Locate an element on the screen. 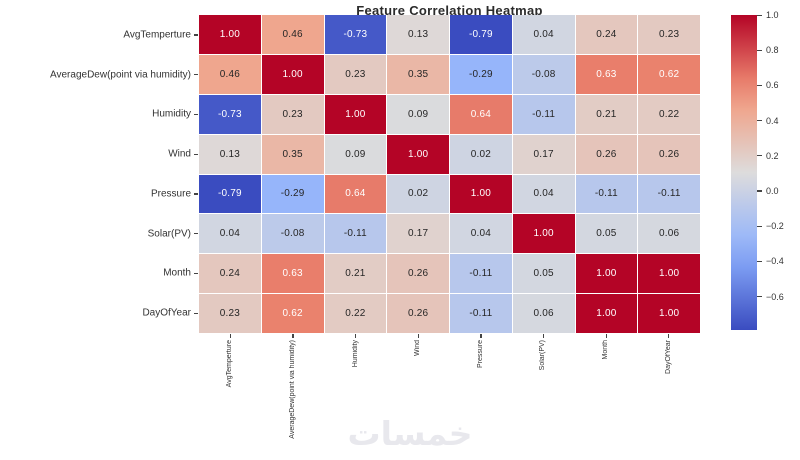 This screenshot has height=460, width=800. watermark: خمسات is located at coordinates (410, 433).